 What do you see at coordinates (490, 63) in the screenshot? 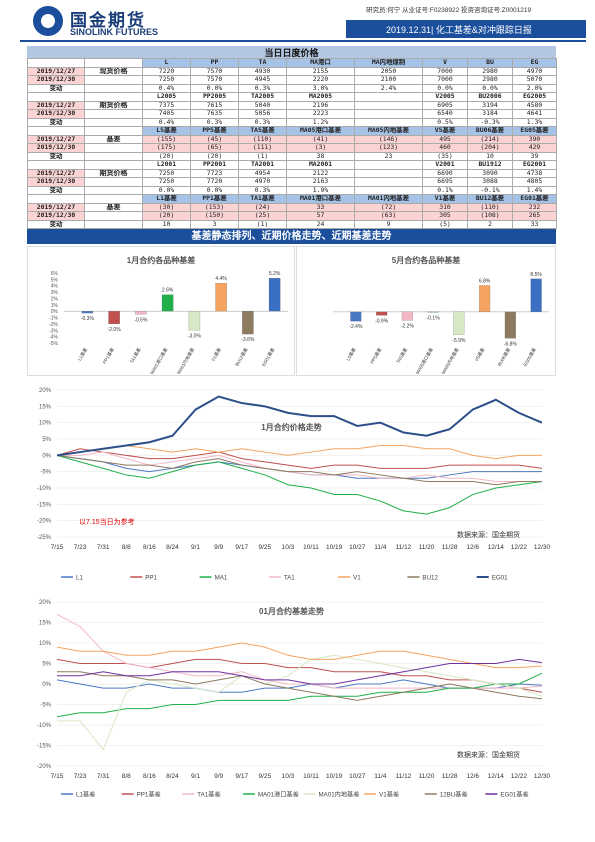
I see `value-cell: BU` at bounding box center [490, 63].